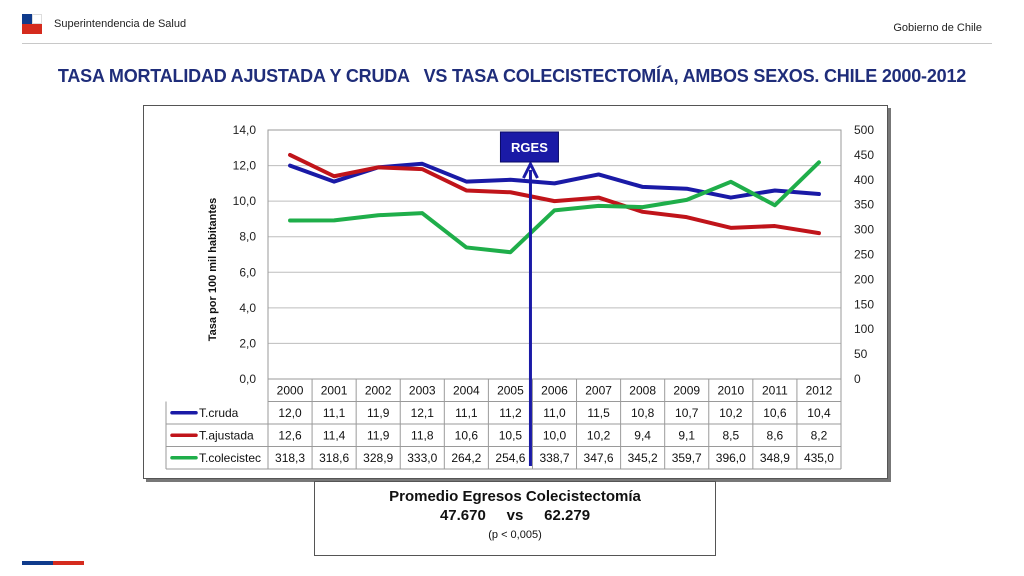  What do you see at coordinates (642, 390) in the screenshot?
I see `x-tick-label: 2008` at bounding box center [642, 390].